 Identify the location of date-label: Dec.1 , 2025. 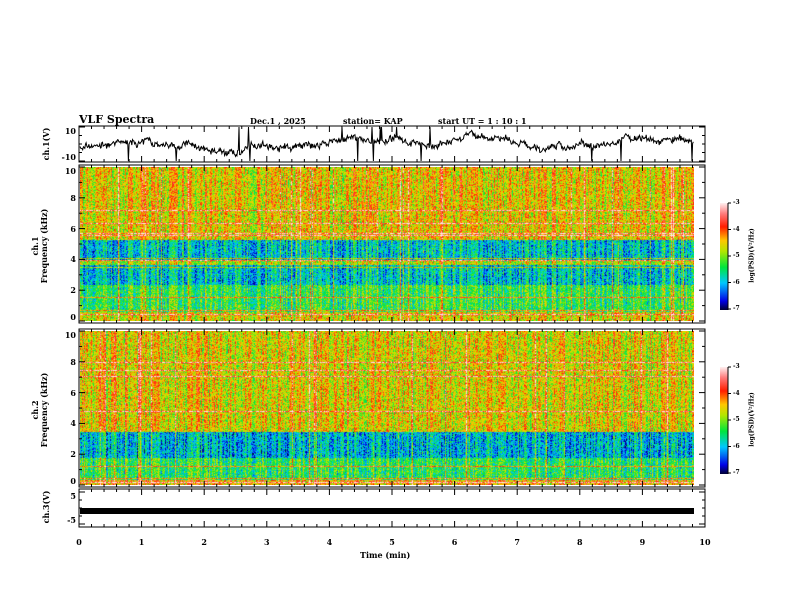
(278, 121).